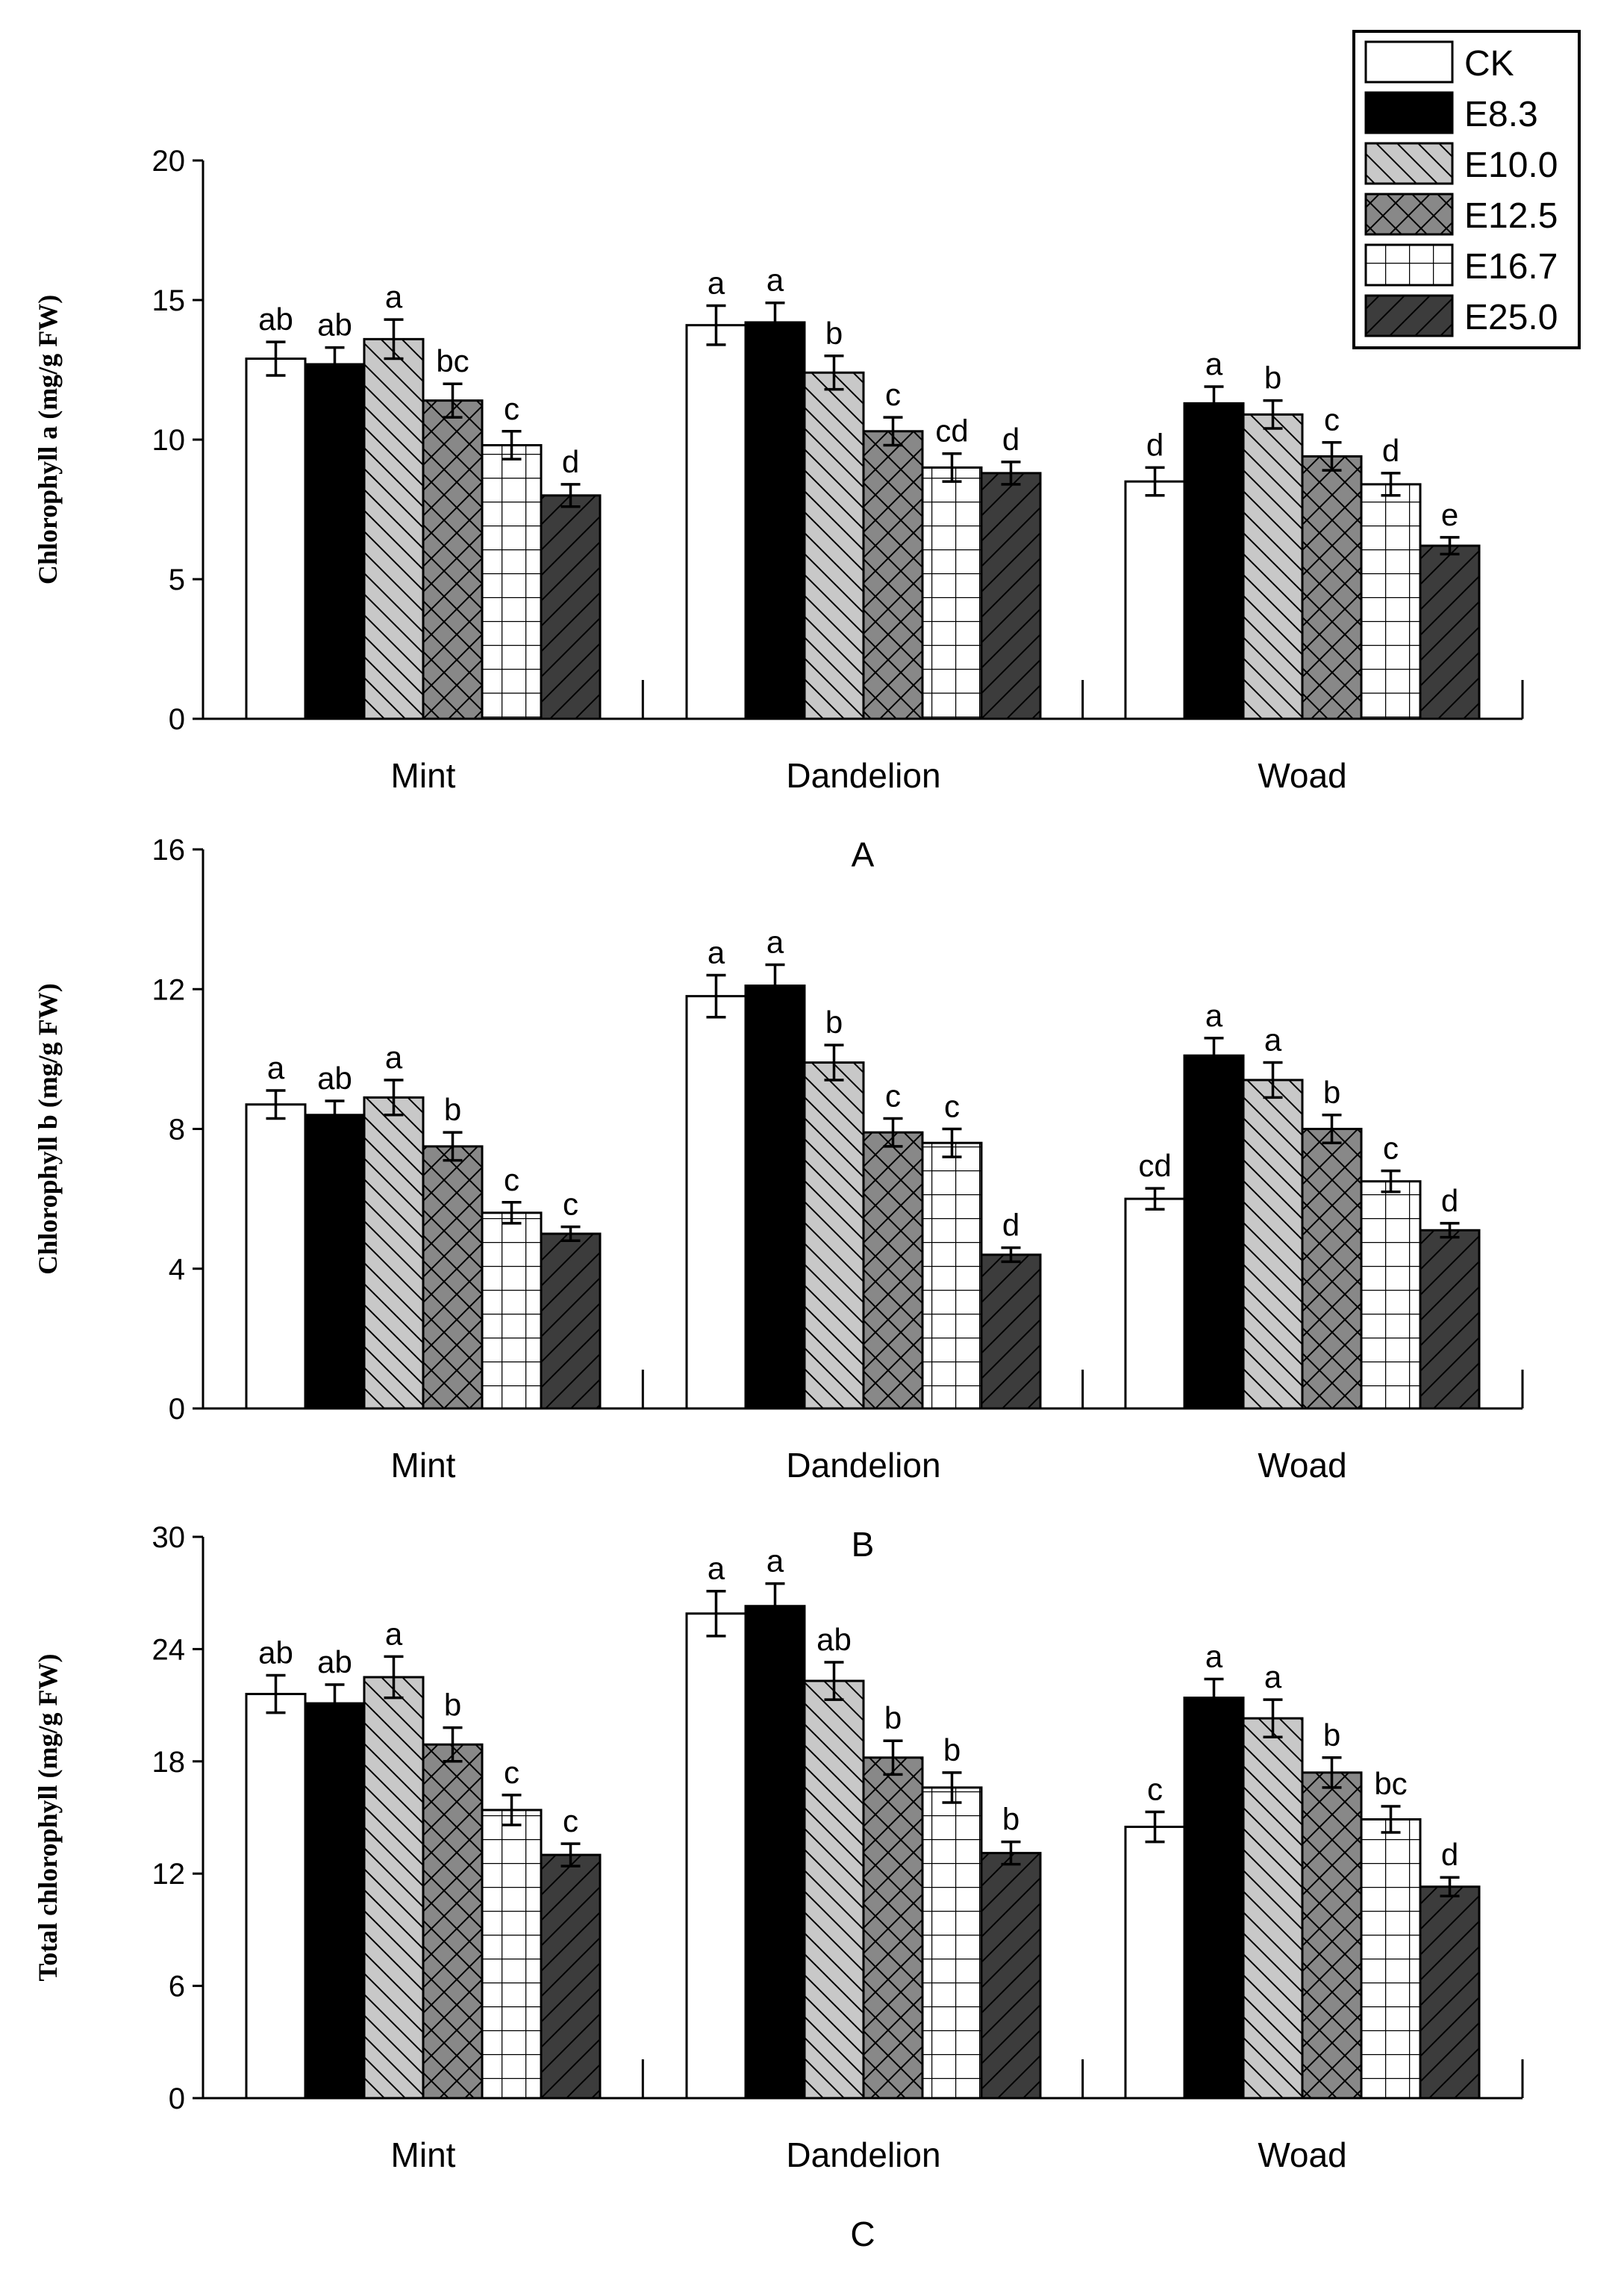  What do you see at coordinates (1489, 64) in the screenshot?
I see `legend-label: CK` at bounding box center [1489, 64].